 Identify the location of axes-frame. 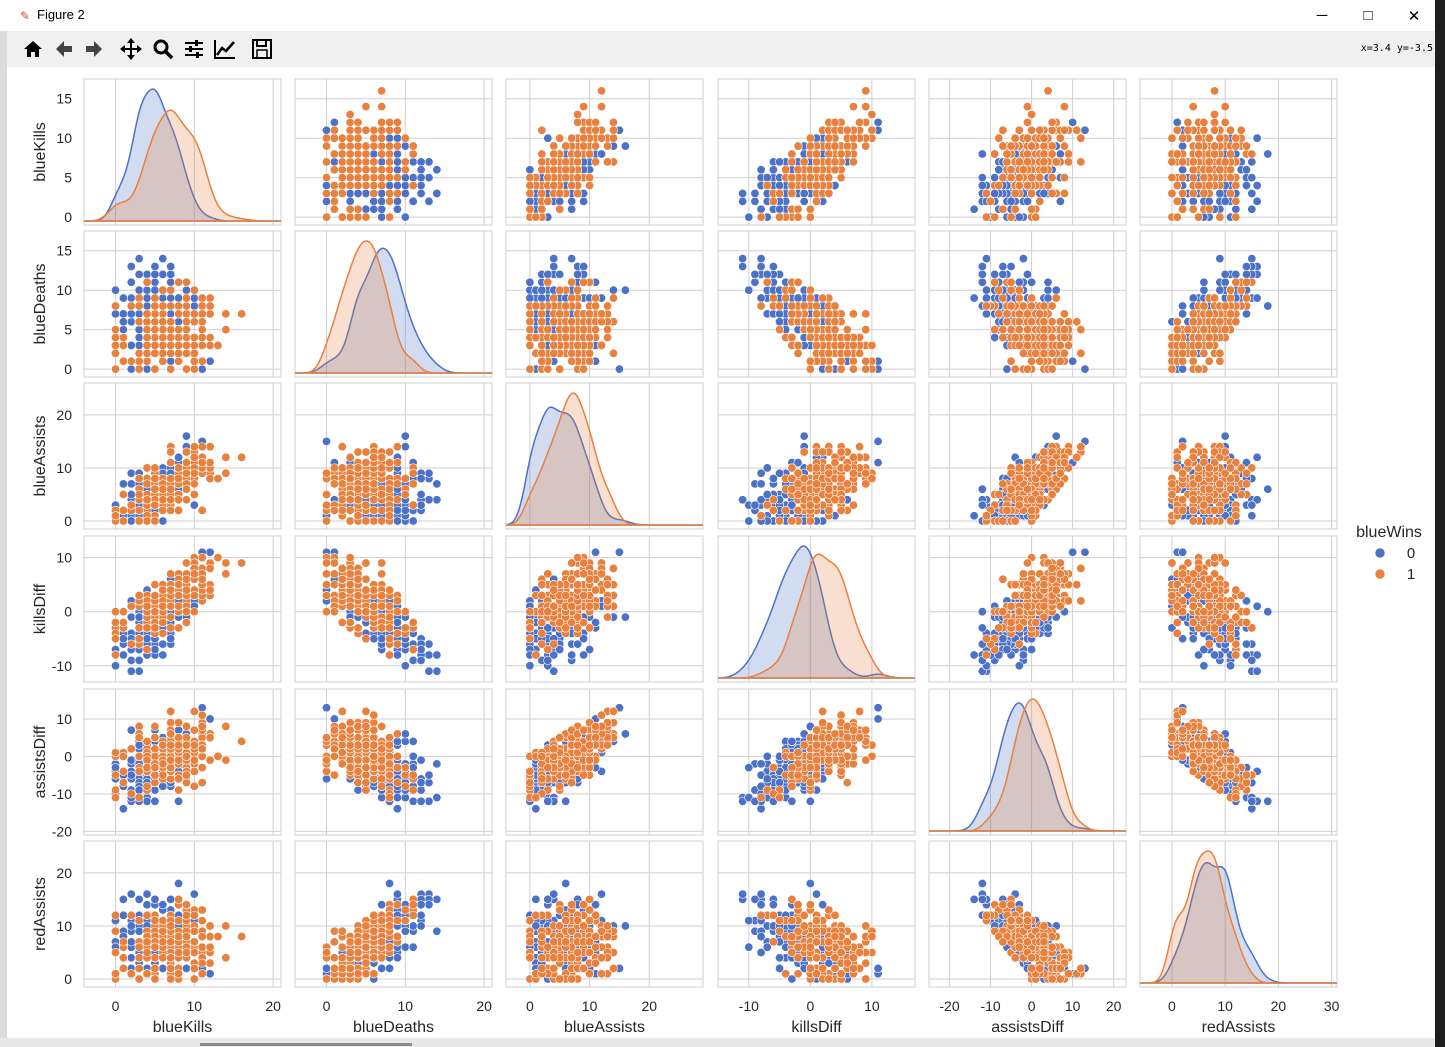
(604, 456).